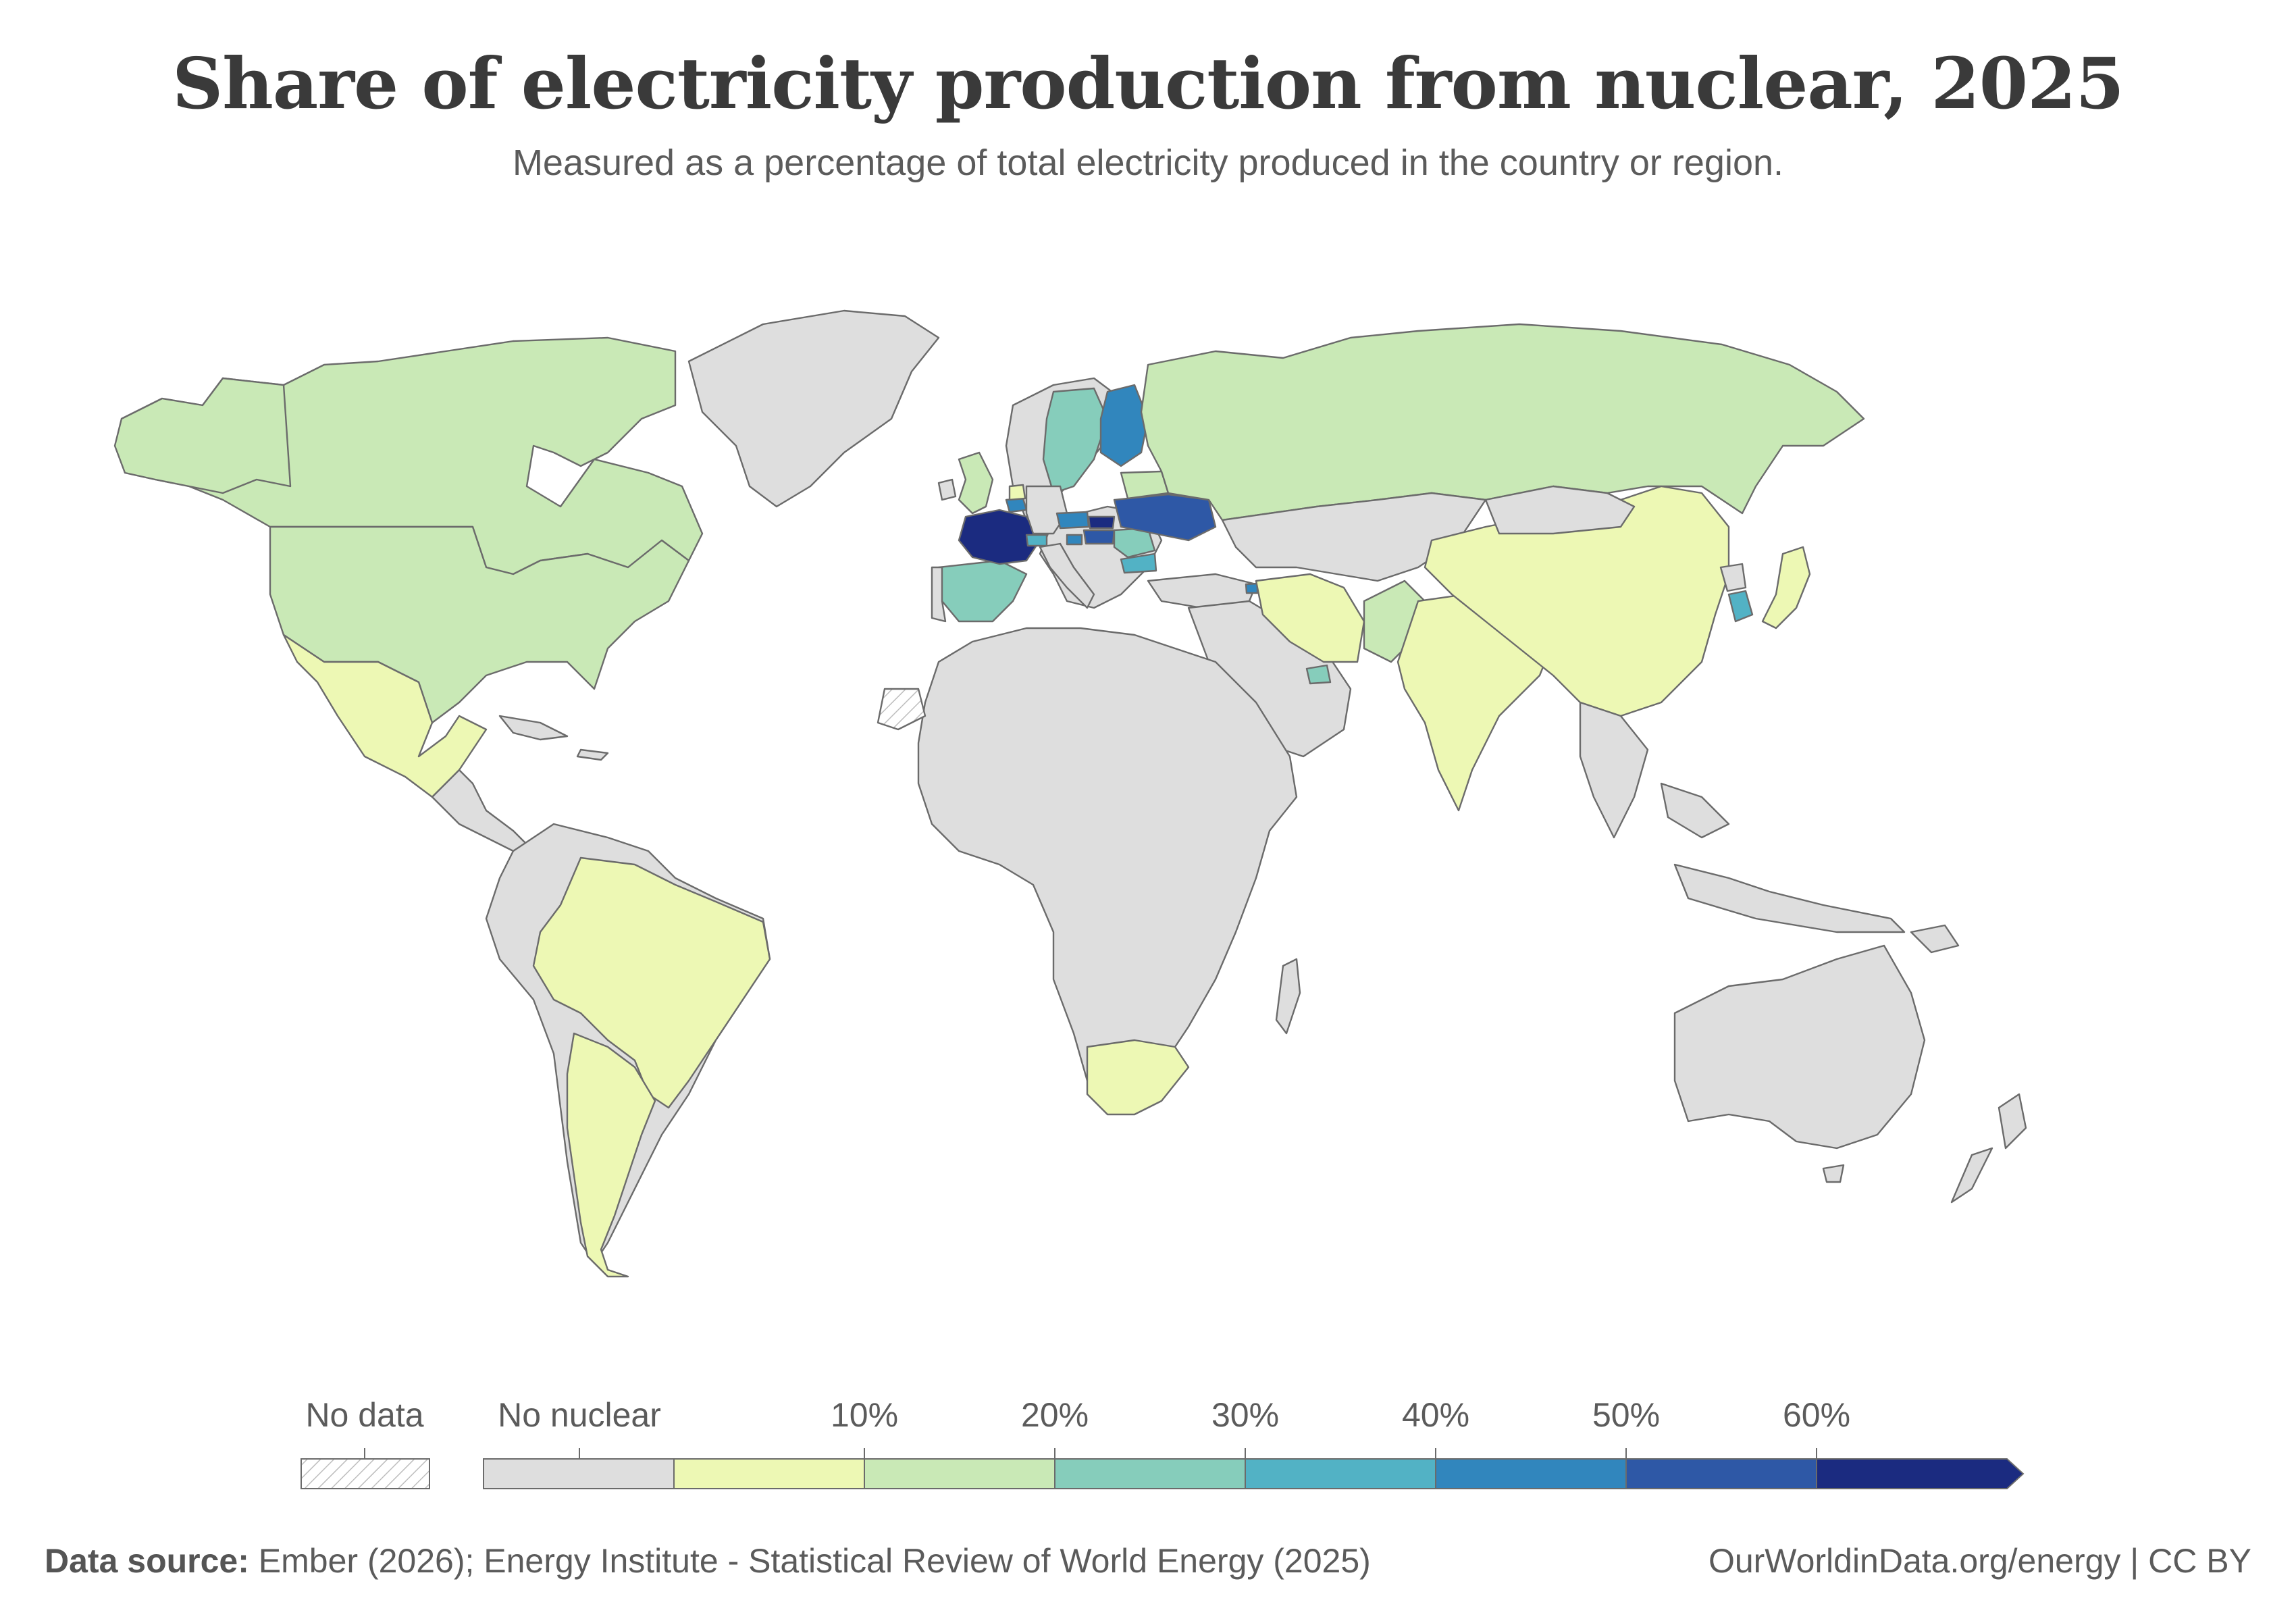 This screenshot has width=2296, height=1621. I want to click on legend-no-data-label: No data, so click(364, 1415).